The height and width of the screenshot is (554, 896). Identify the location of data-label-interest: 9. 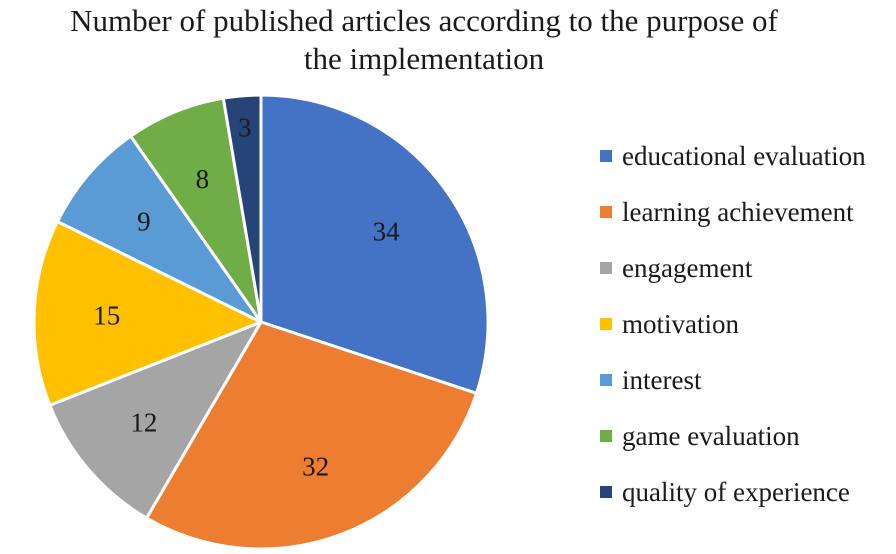
(144, 222).